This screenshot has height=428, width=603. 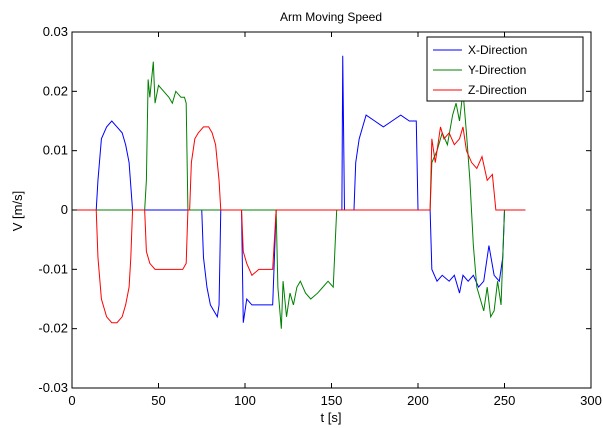 I want to click on x-axis-label: t [s], so click(x=331, y=417).